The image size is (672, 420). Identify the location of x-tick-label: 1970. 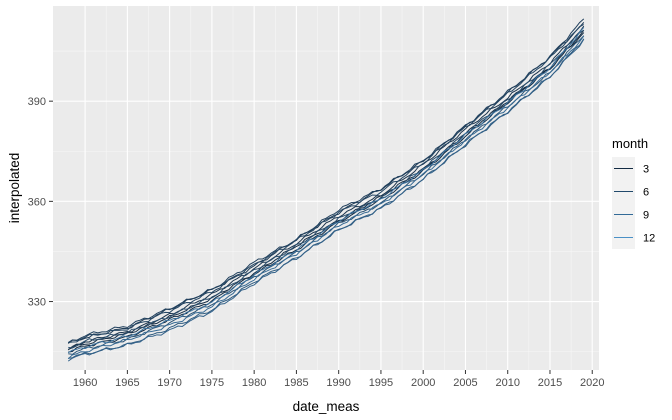
(169, 383).